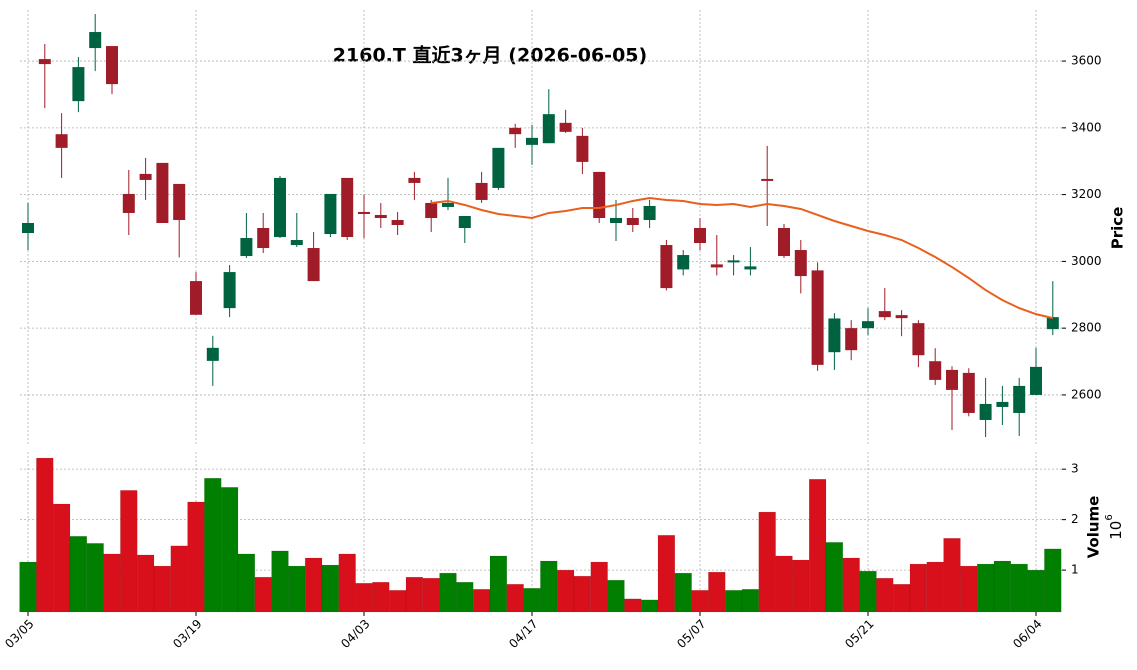 This screenshot has width=1137, height=670. Describe the element at coordinates (691, 634) in the screenshot. I see `x-tick-label: 05/07` at that location.